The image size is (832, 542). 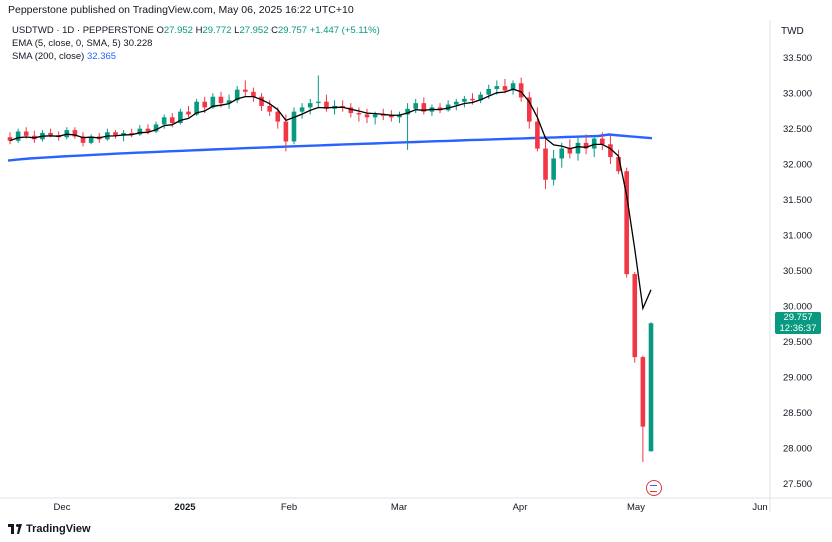 I want to click on x-tick-label: 2025, so click(x=185, y=507).